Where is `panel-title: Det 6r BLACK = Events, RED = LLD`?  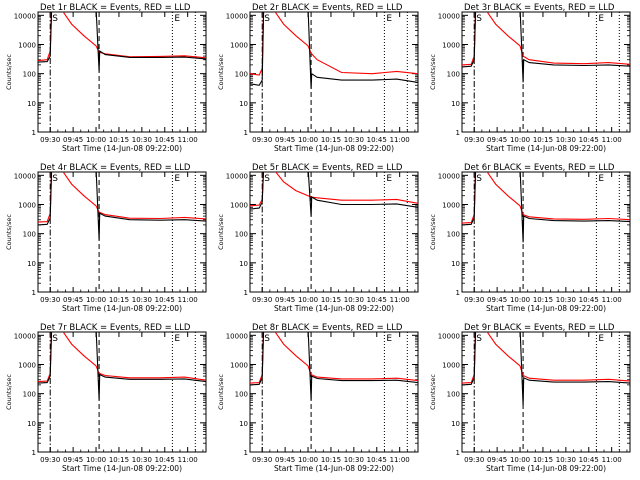
panel-title: Det 6r BLACK = Events, RED = LLD is located at coordinates (539, 168).